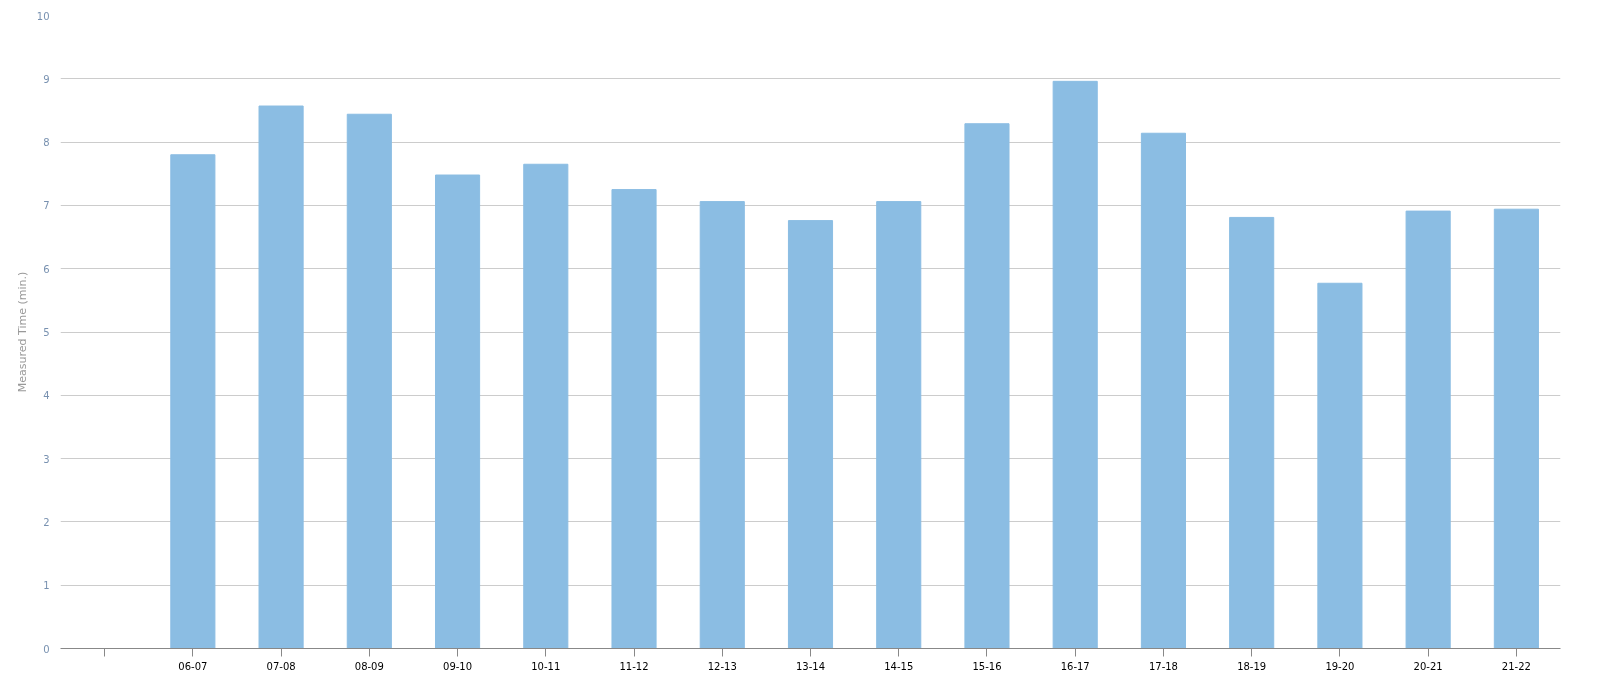 The height and width of the screenshot is (680, 1608). What do you see at coordinates (46, 396) in the screenshot?
I see `y-tick-label: 4` at bounding box center [46, 396].